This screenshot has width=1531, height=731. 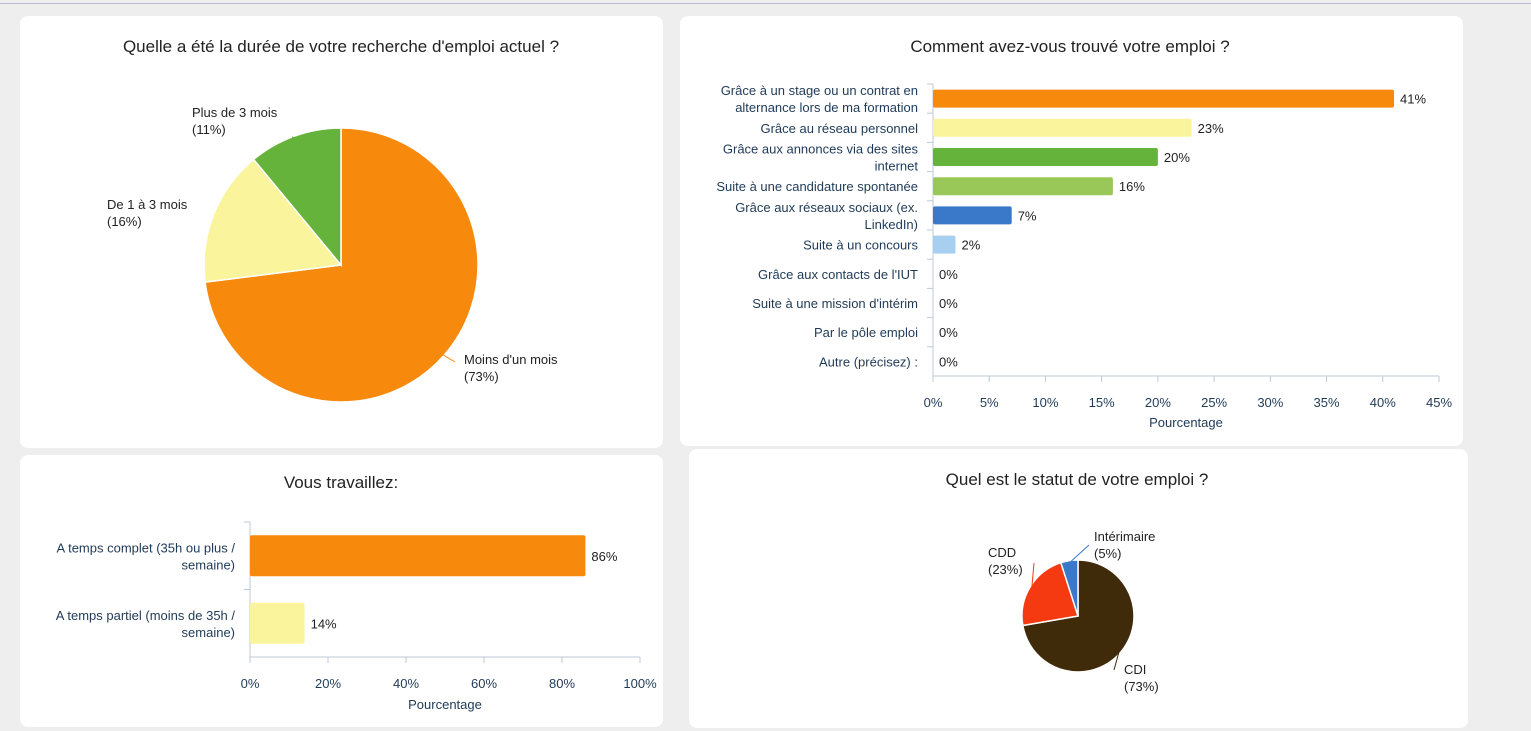 I want to click on category-label: Par le pôle emploi, so click(x=866, y=332).